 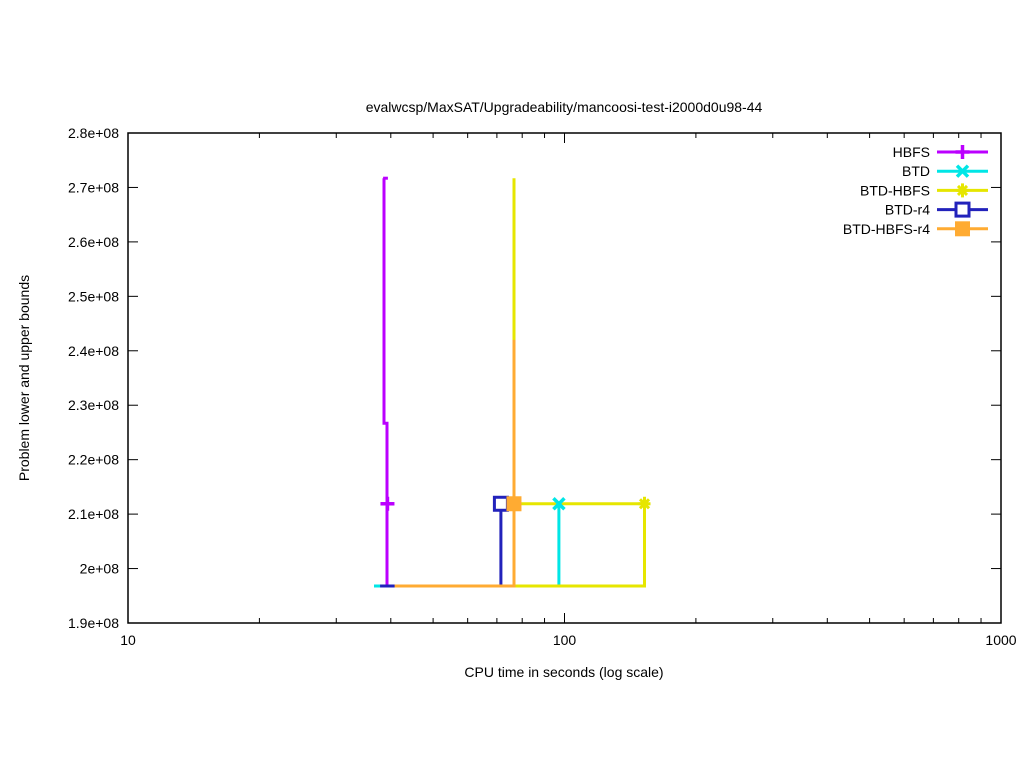 I want to click on series-line-BTD-HBFS-r4, so click(x=455, y=463).